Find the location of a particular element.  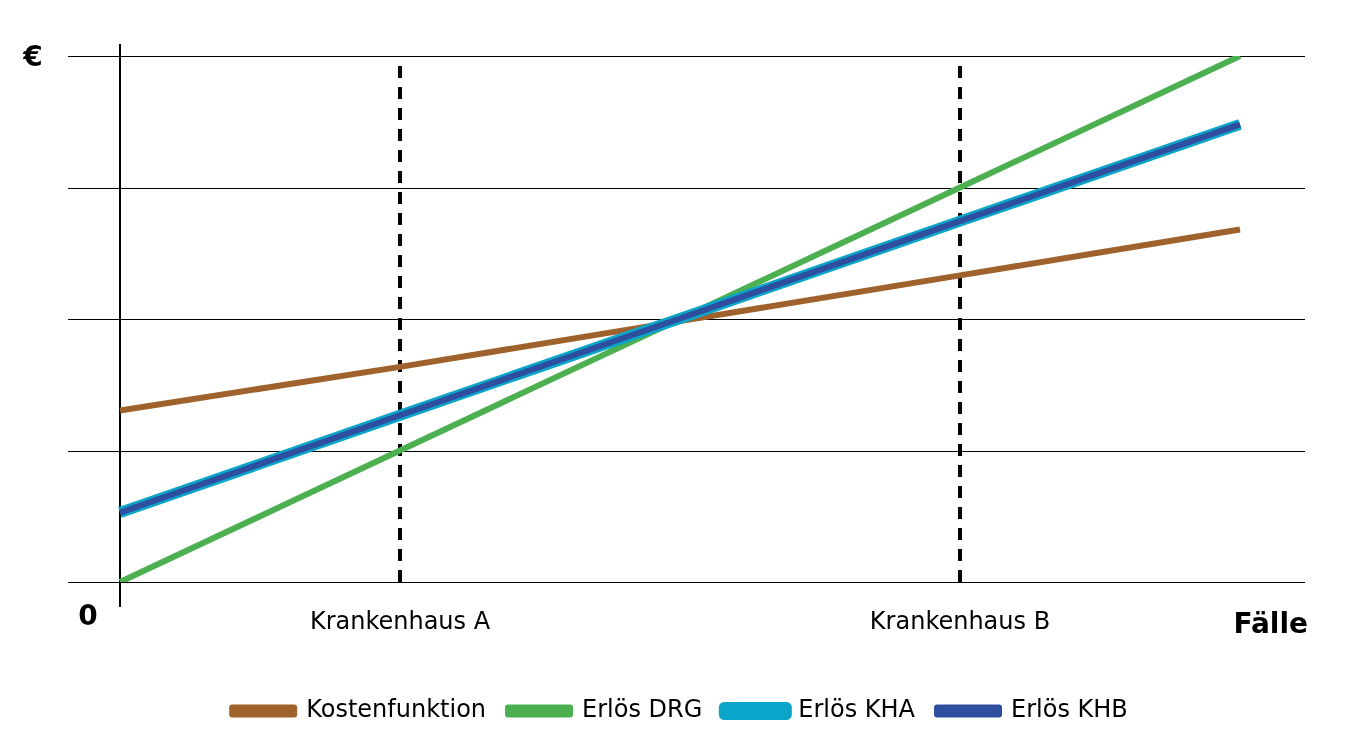

legend-label: Erlös DRG is located at coordinates (642, 709).